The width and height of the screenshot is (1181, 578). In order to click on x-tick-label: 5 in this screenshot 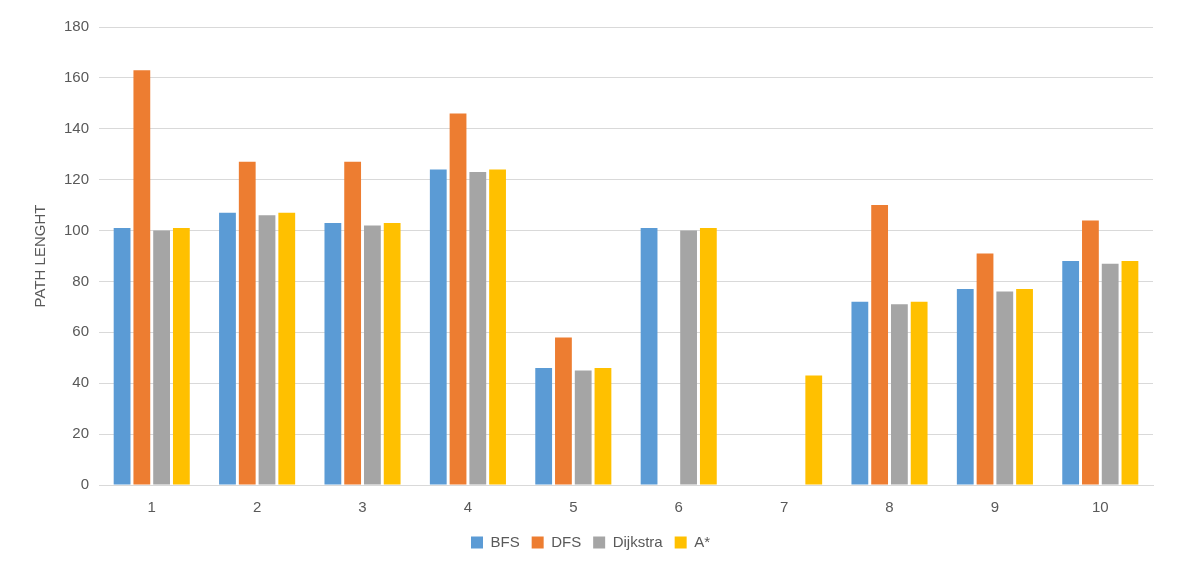, I will do `click(573, 507)`.